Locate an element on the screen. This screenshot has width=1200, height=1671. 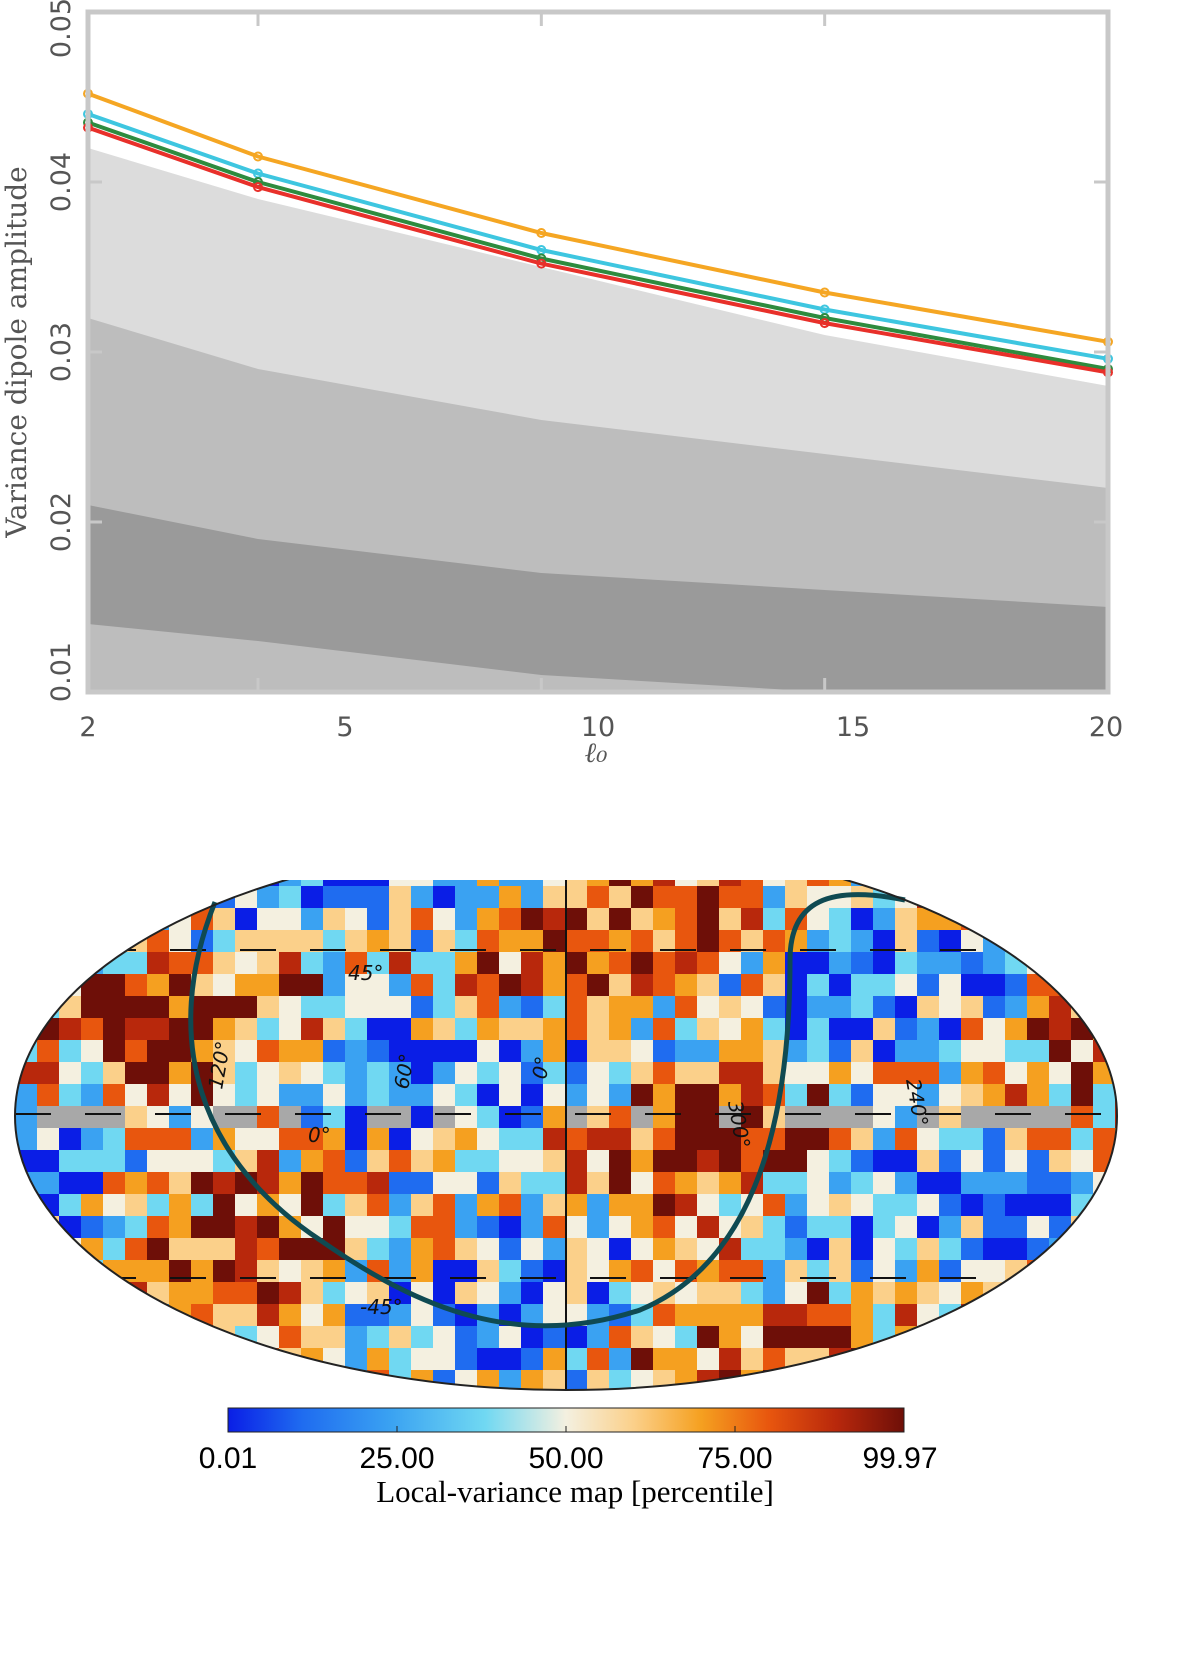
x-tick-labels: 2 5 10 15 20 is located at coordinates (601, 727).